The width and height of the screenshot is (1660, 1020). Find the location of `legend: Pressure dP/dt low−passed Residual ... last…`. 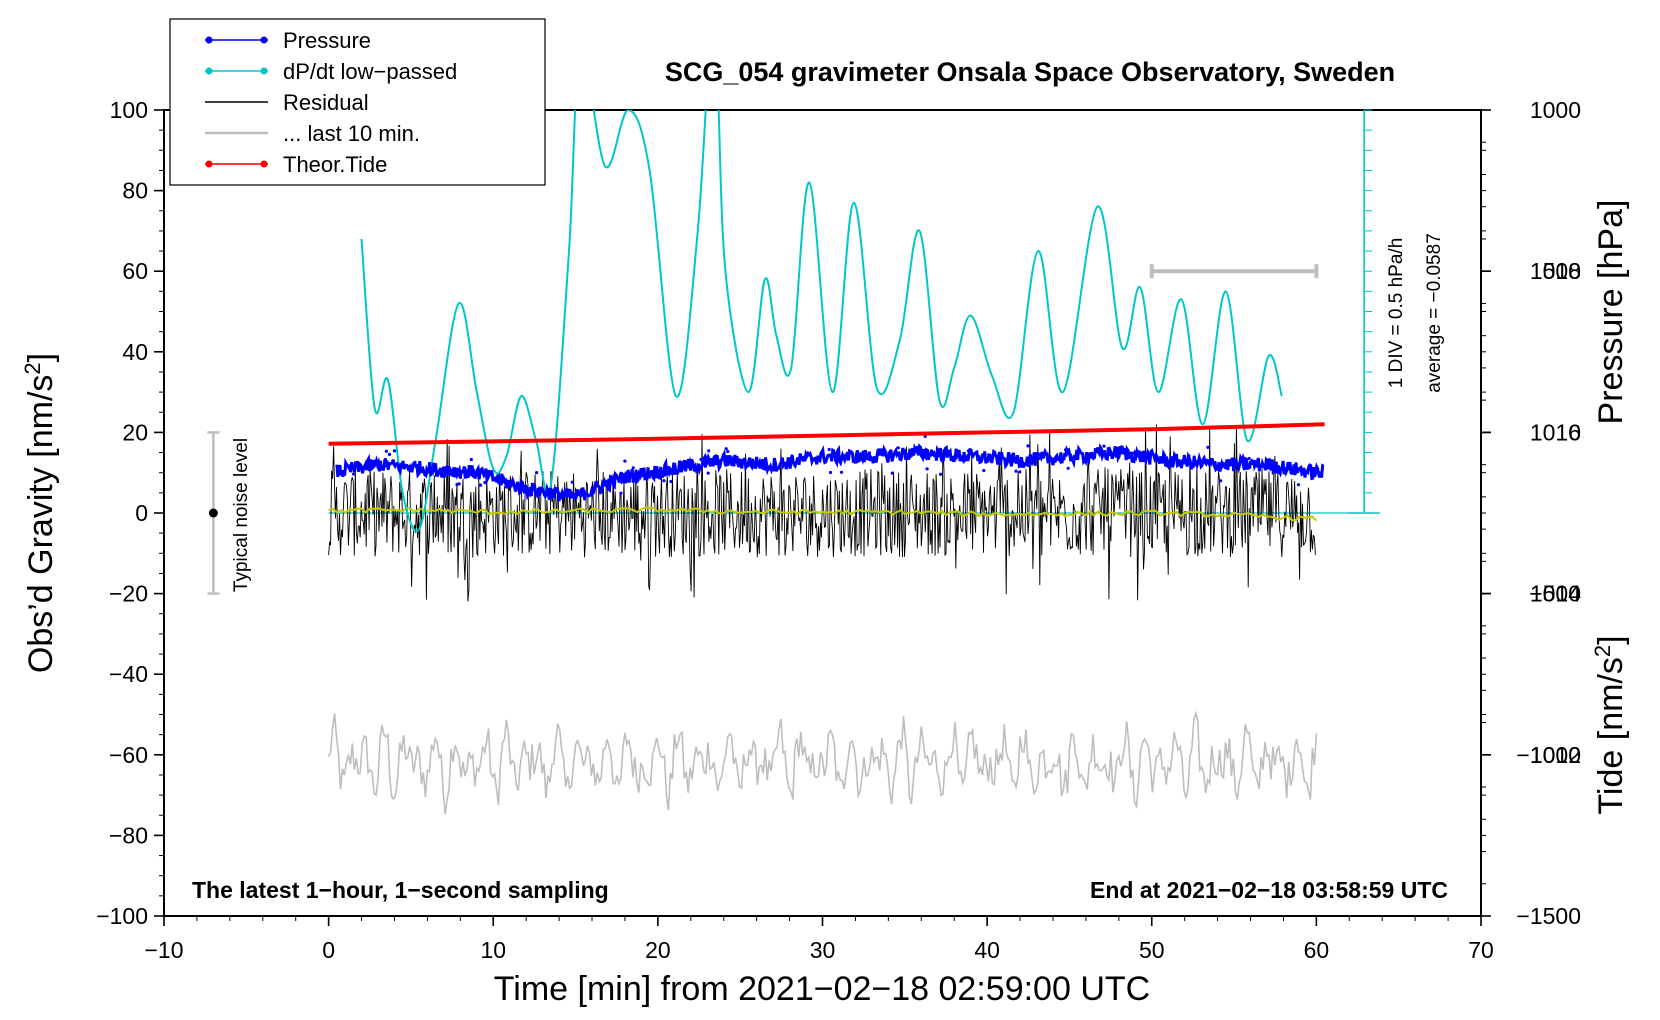

legend: Pressure dP/dt low−passed Residual ... last… is located at coordinates (357, 102).